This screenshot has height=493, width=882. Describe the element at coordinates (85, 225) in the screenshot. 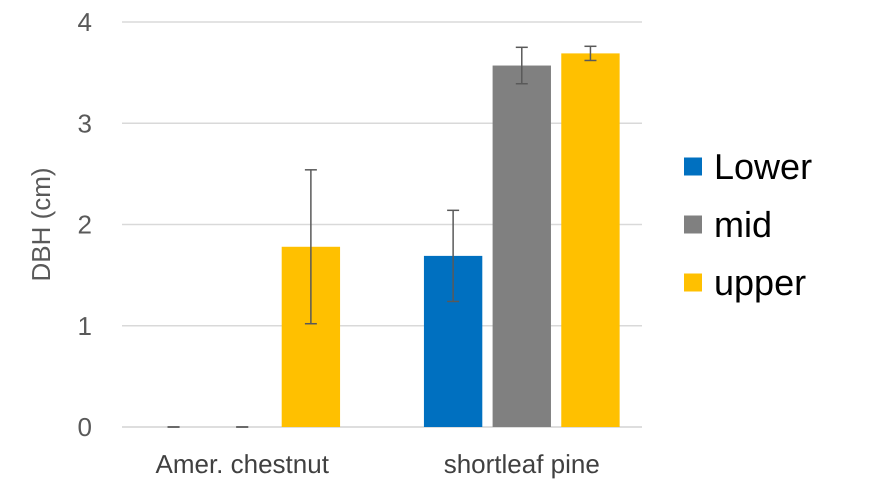

I see `y-tick-label: 2` at that location.